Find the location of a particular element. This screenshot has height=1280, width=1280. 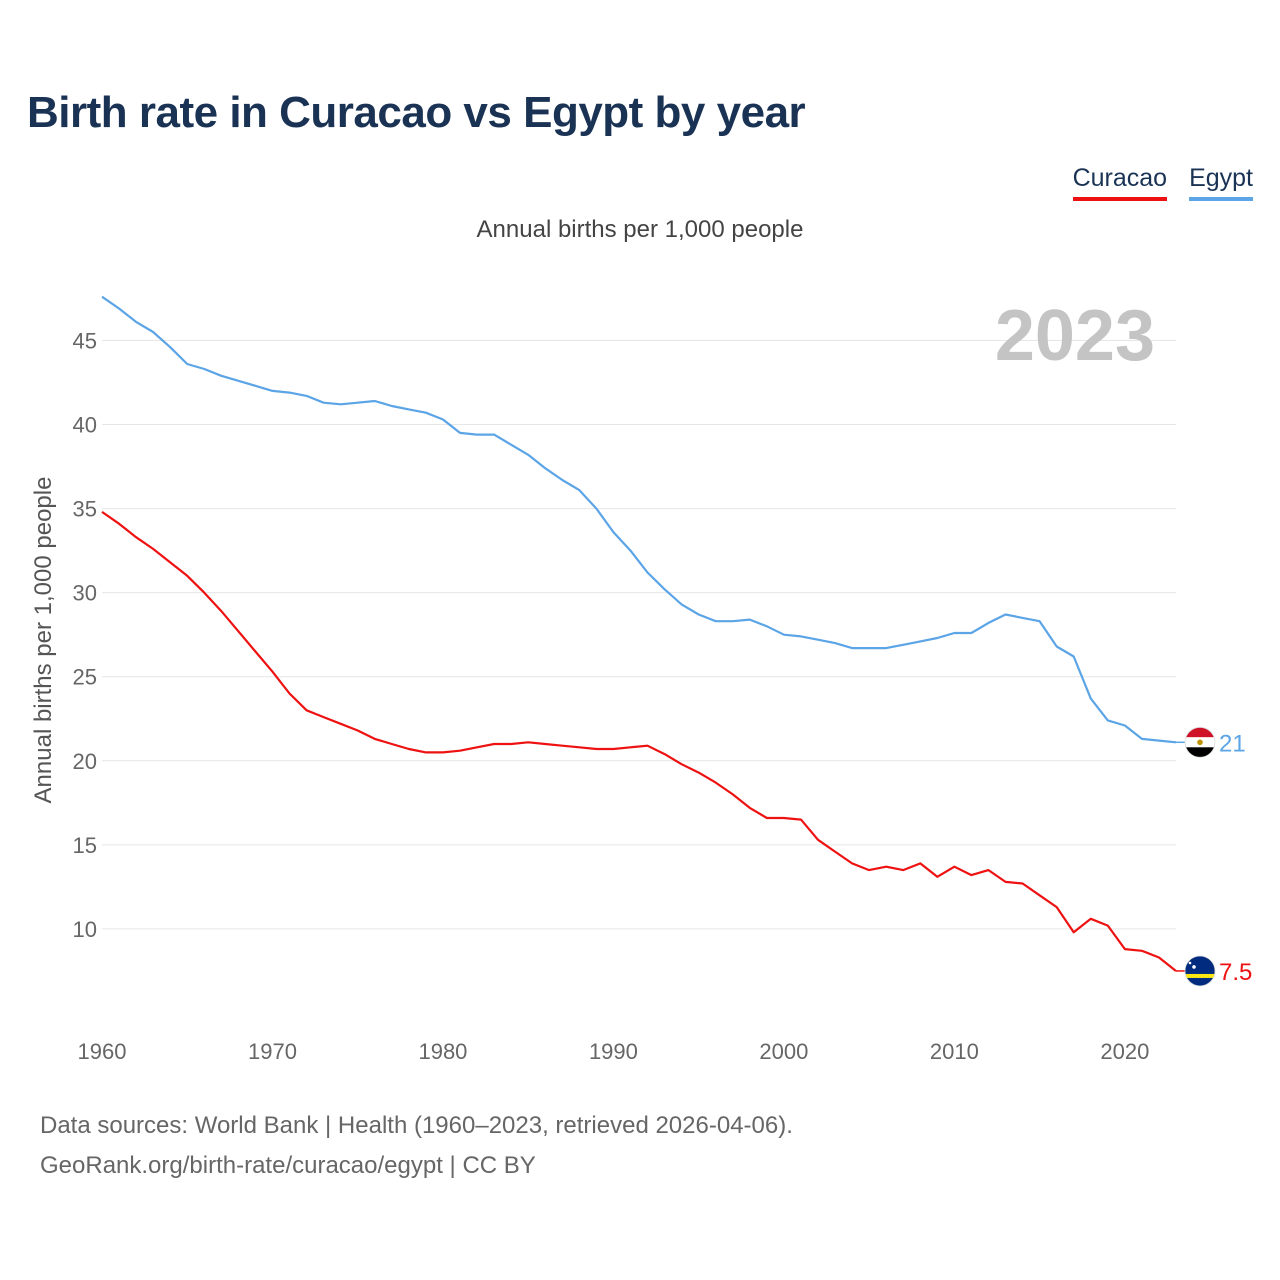

x-tick-label: 2000 is located at coordinates (783, 1051).